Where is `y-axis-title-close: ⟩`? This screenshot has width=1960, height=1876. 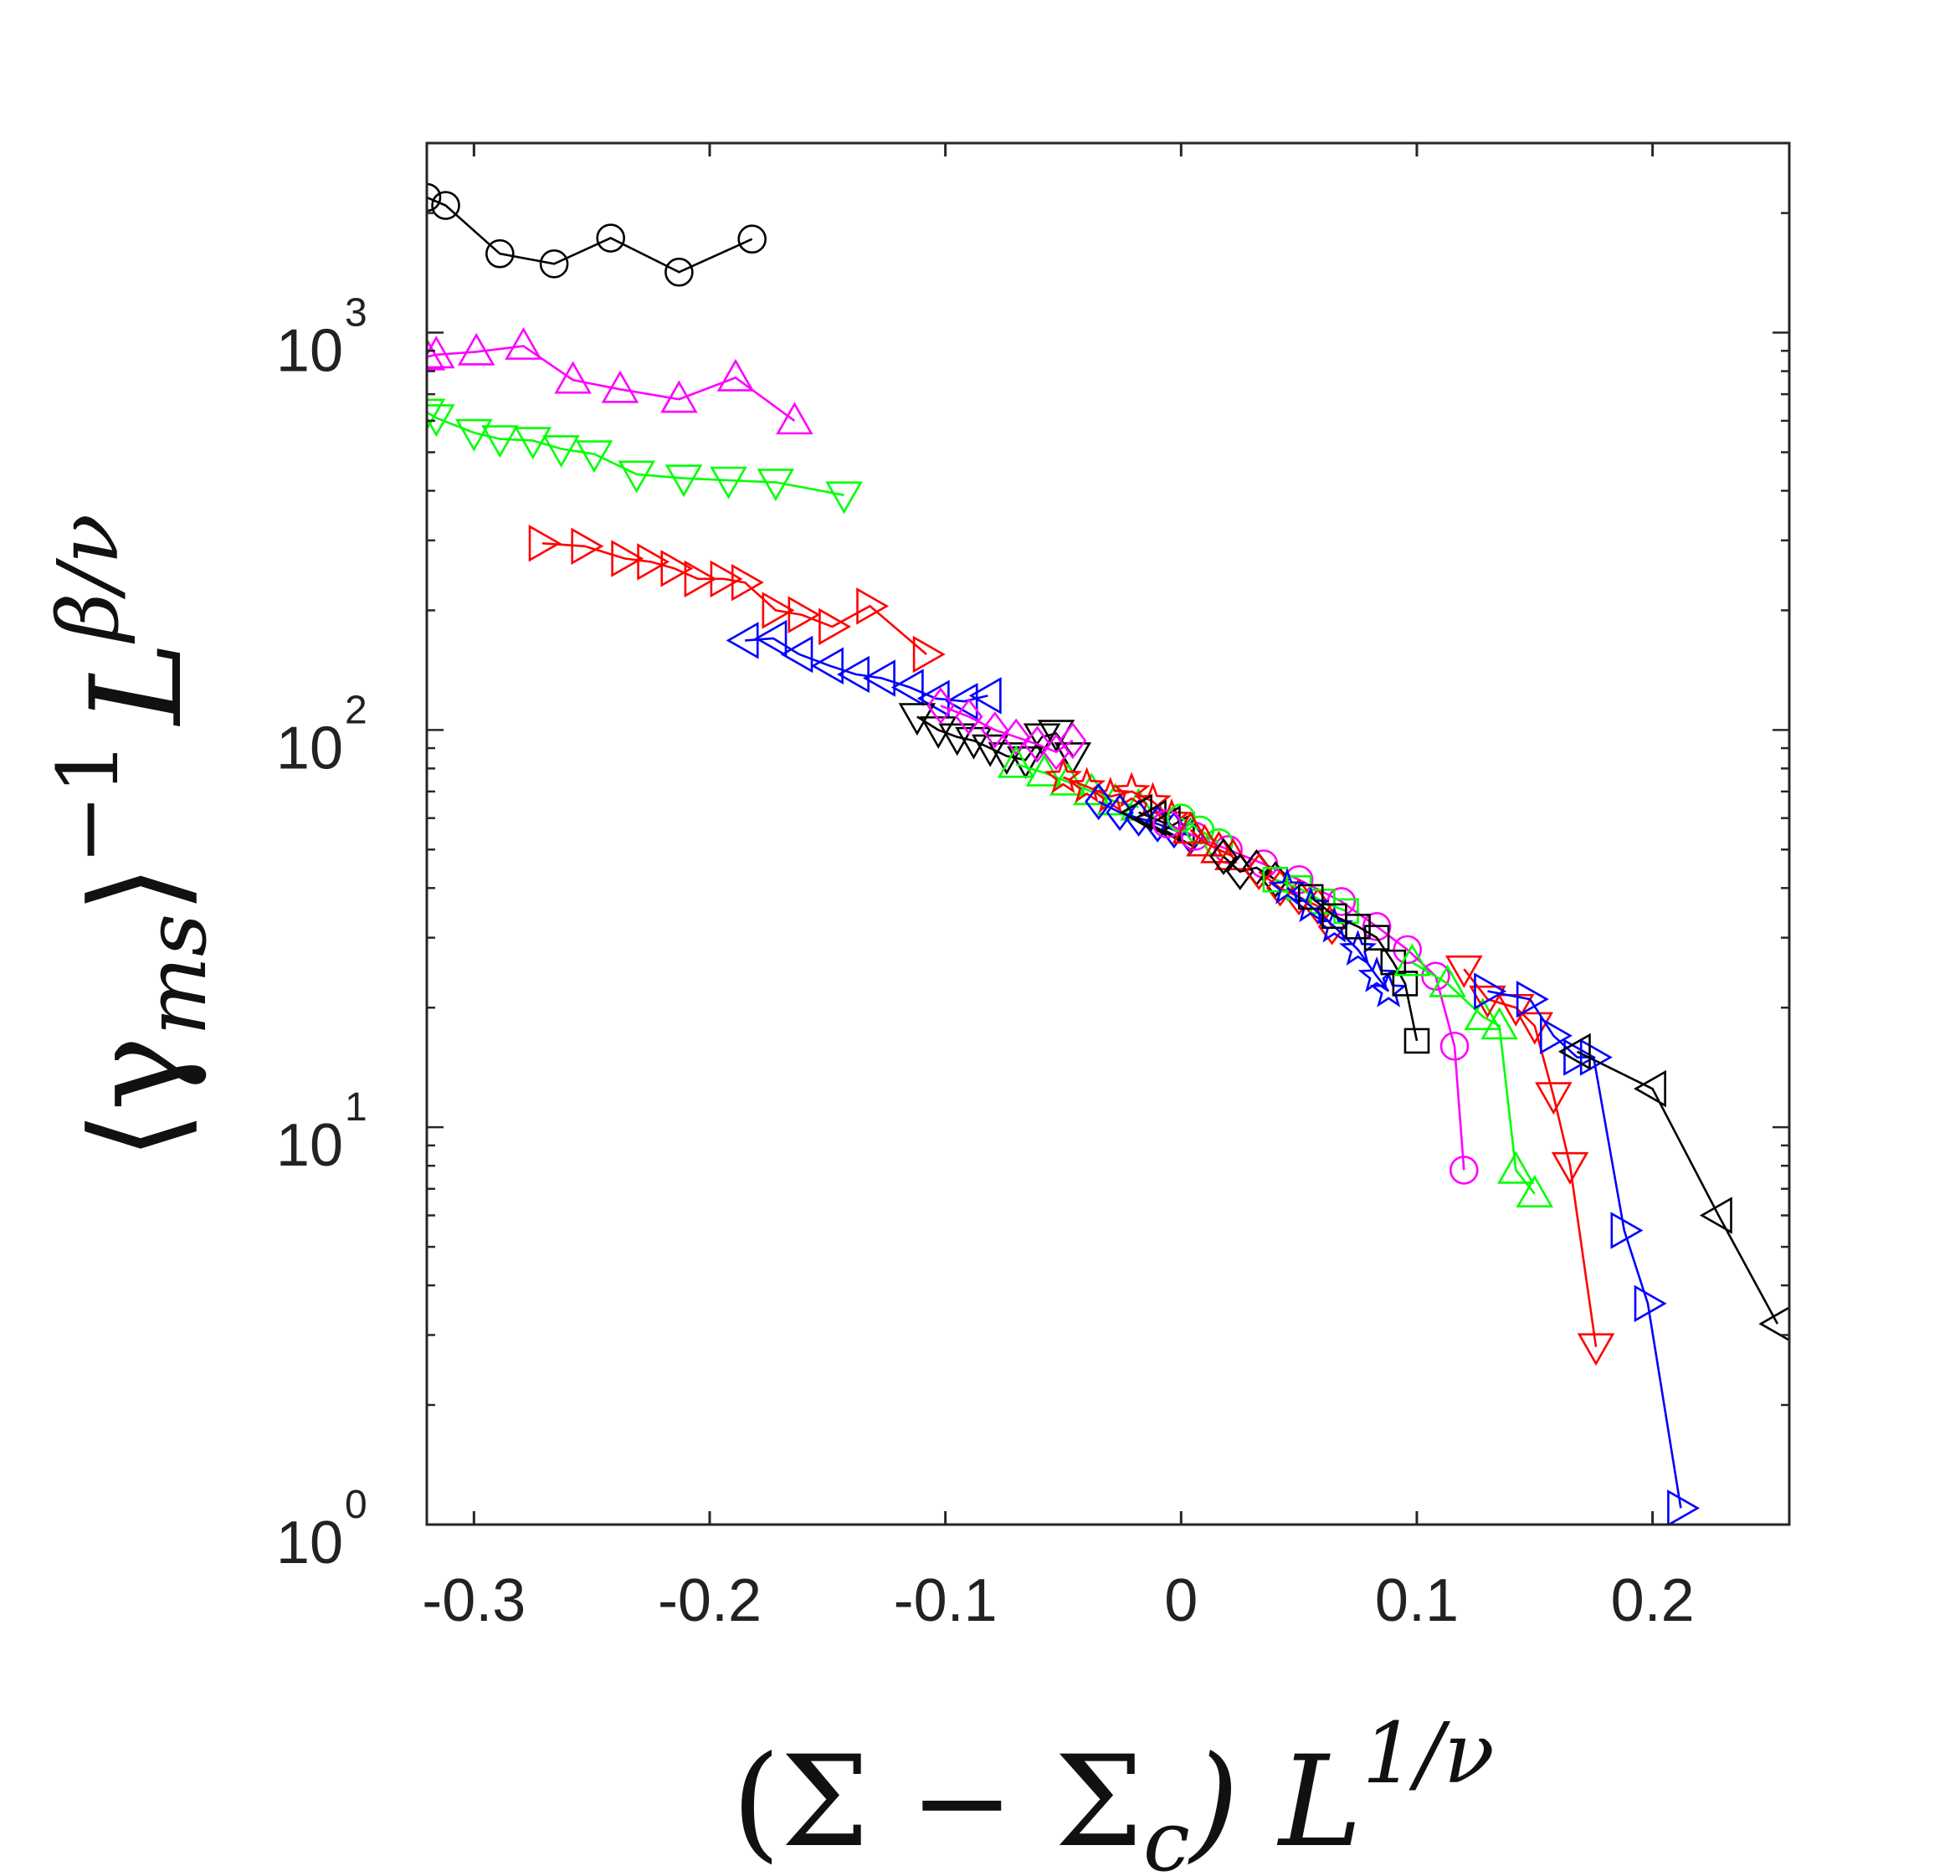 y-axis-title-close: ⟩ is located at coordinates (137, 889).